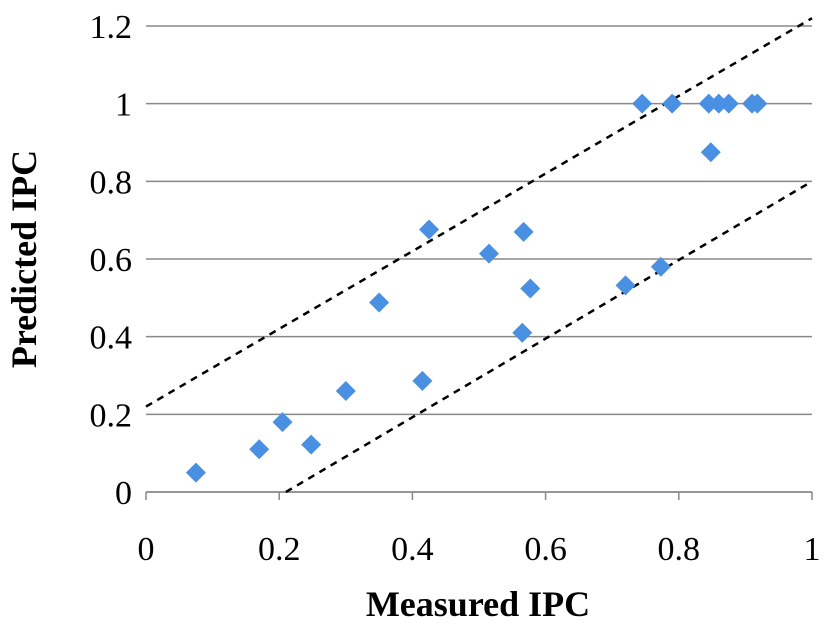  I want to click on y-tick-label: 0.6, so click(111, 260).